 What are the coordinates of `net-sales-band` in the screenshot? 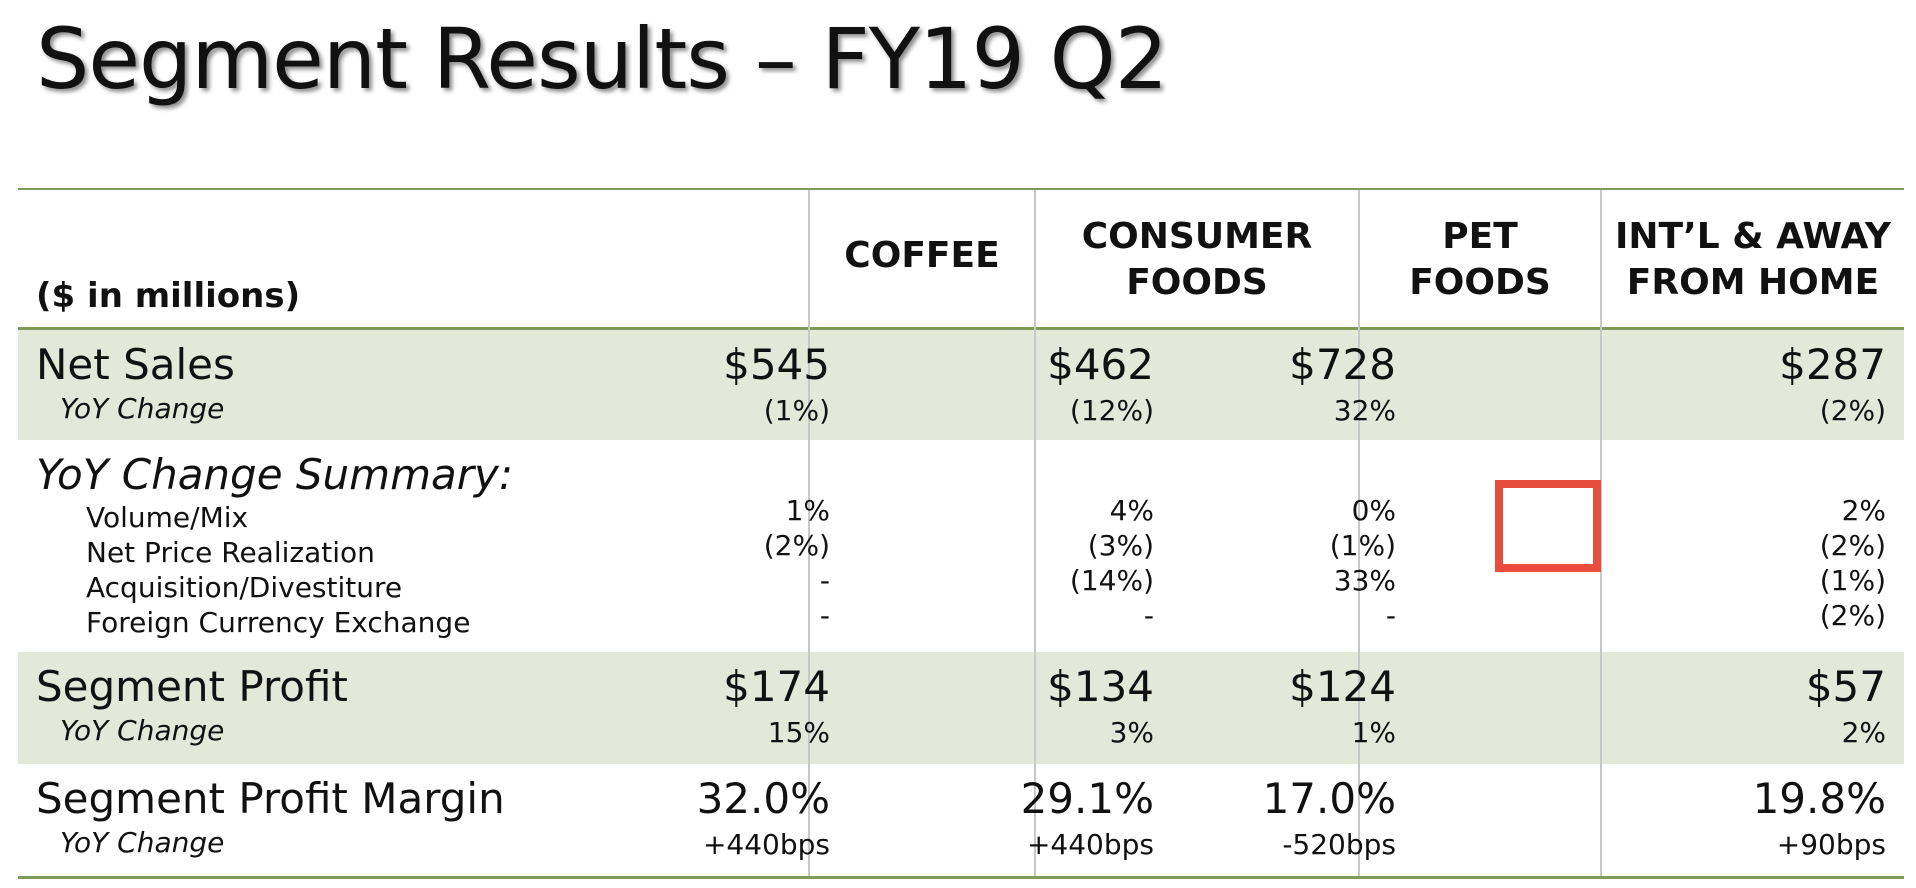 It's located at (961, 385).